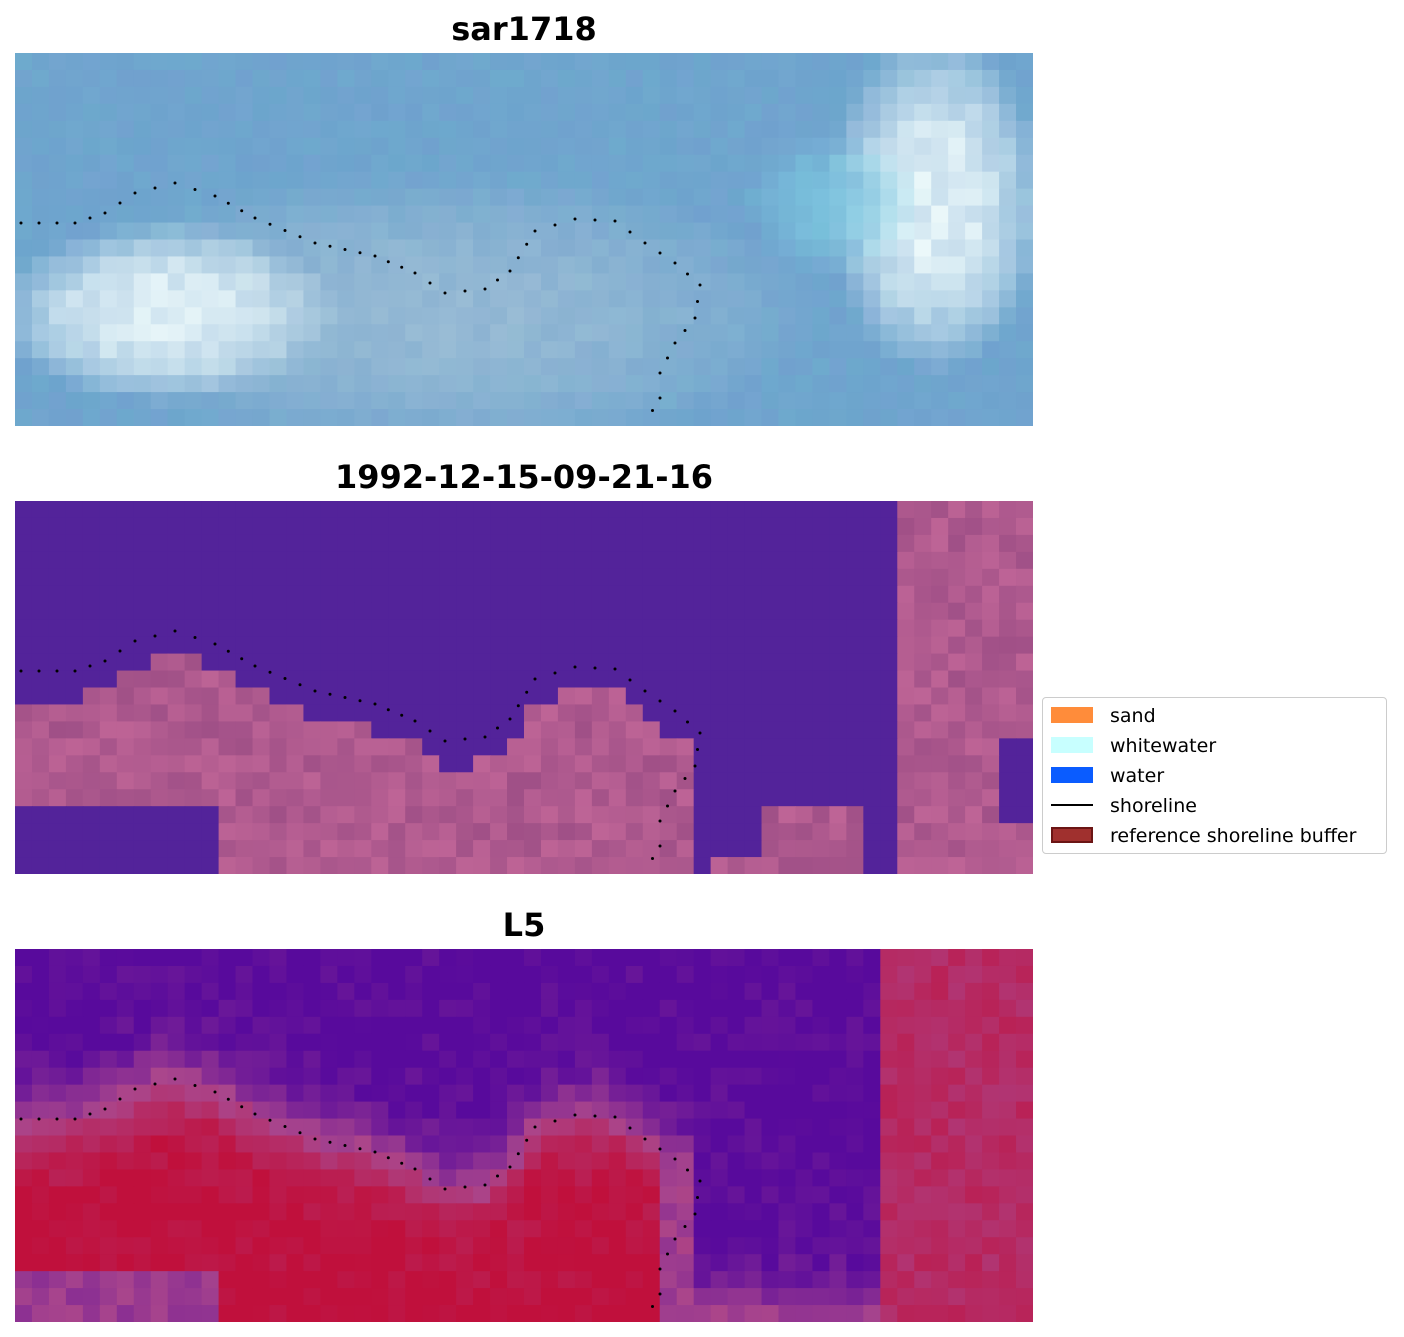 This screenshot has height=1337, width=1404. What do you see at coordinates (360, 296) in the screenshot?
I see `shoreline-rgb` at bounding box center [360, 296].